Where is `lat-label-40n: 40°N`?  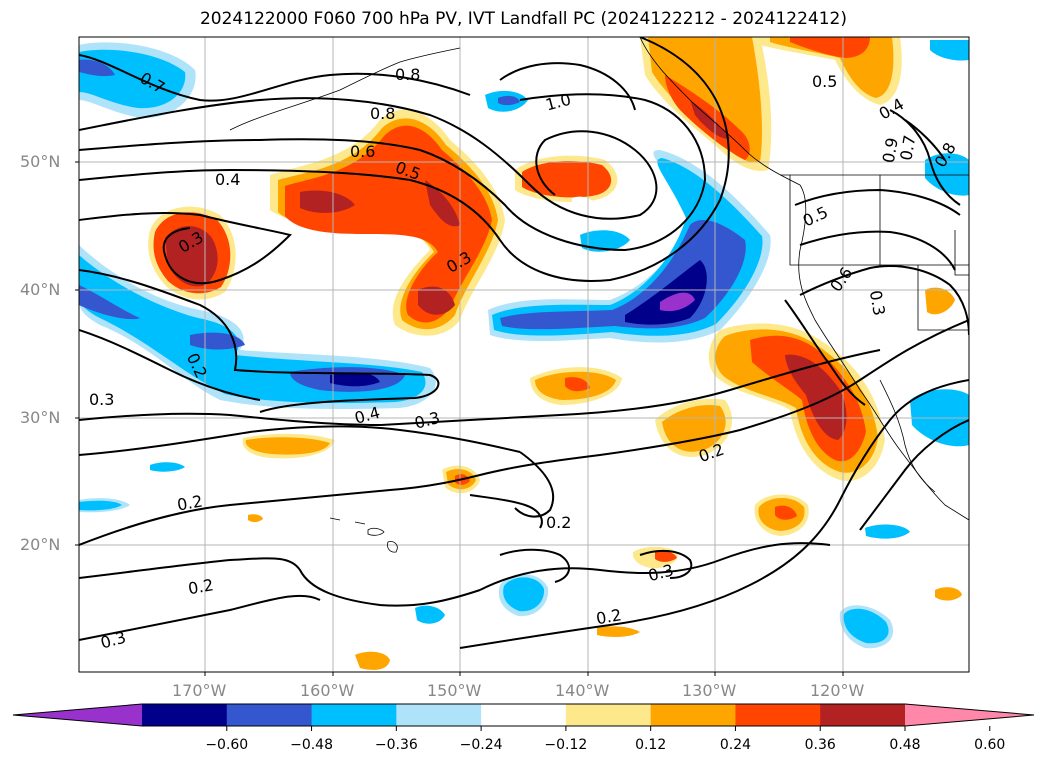 lat-label-40n: 40°N is located at coordinates (40, 289).